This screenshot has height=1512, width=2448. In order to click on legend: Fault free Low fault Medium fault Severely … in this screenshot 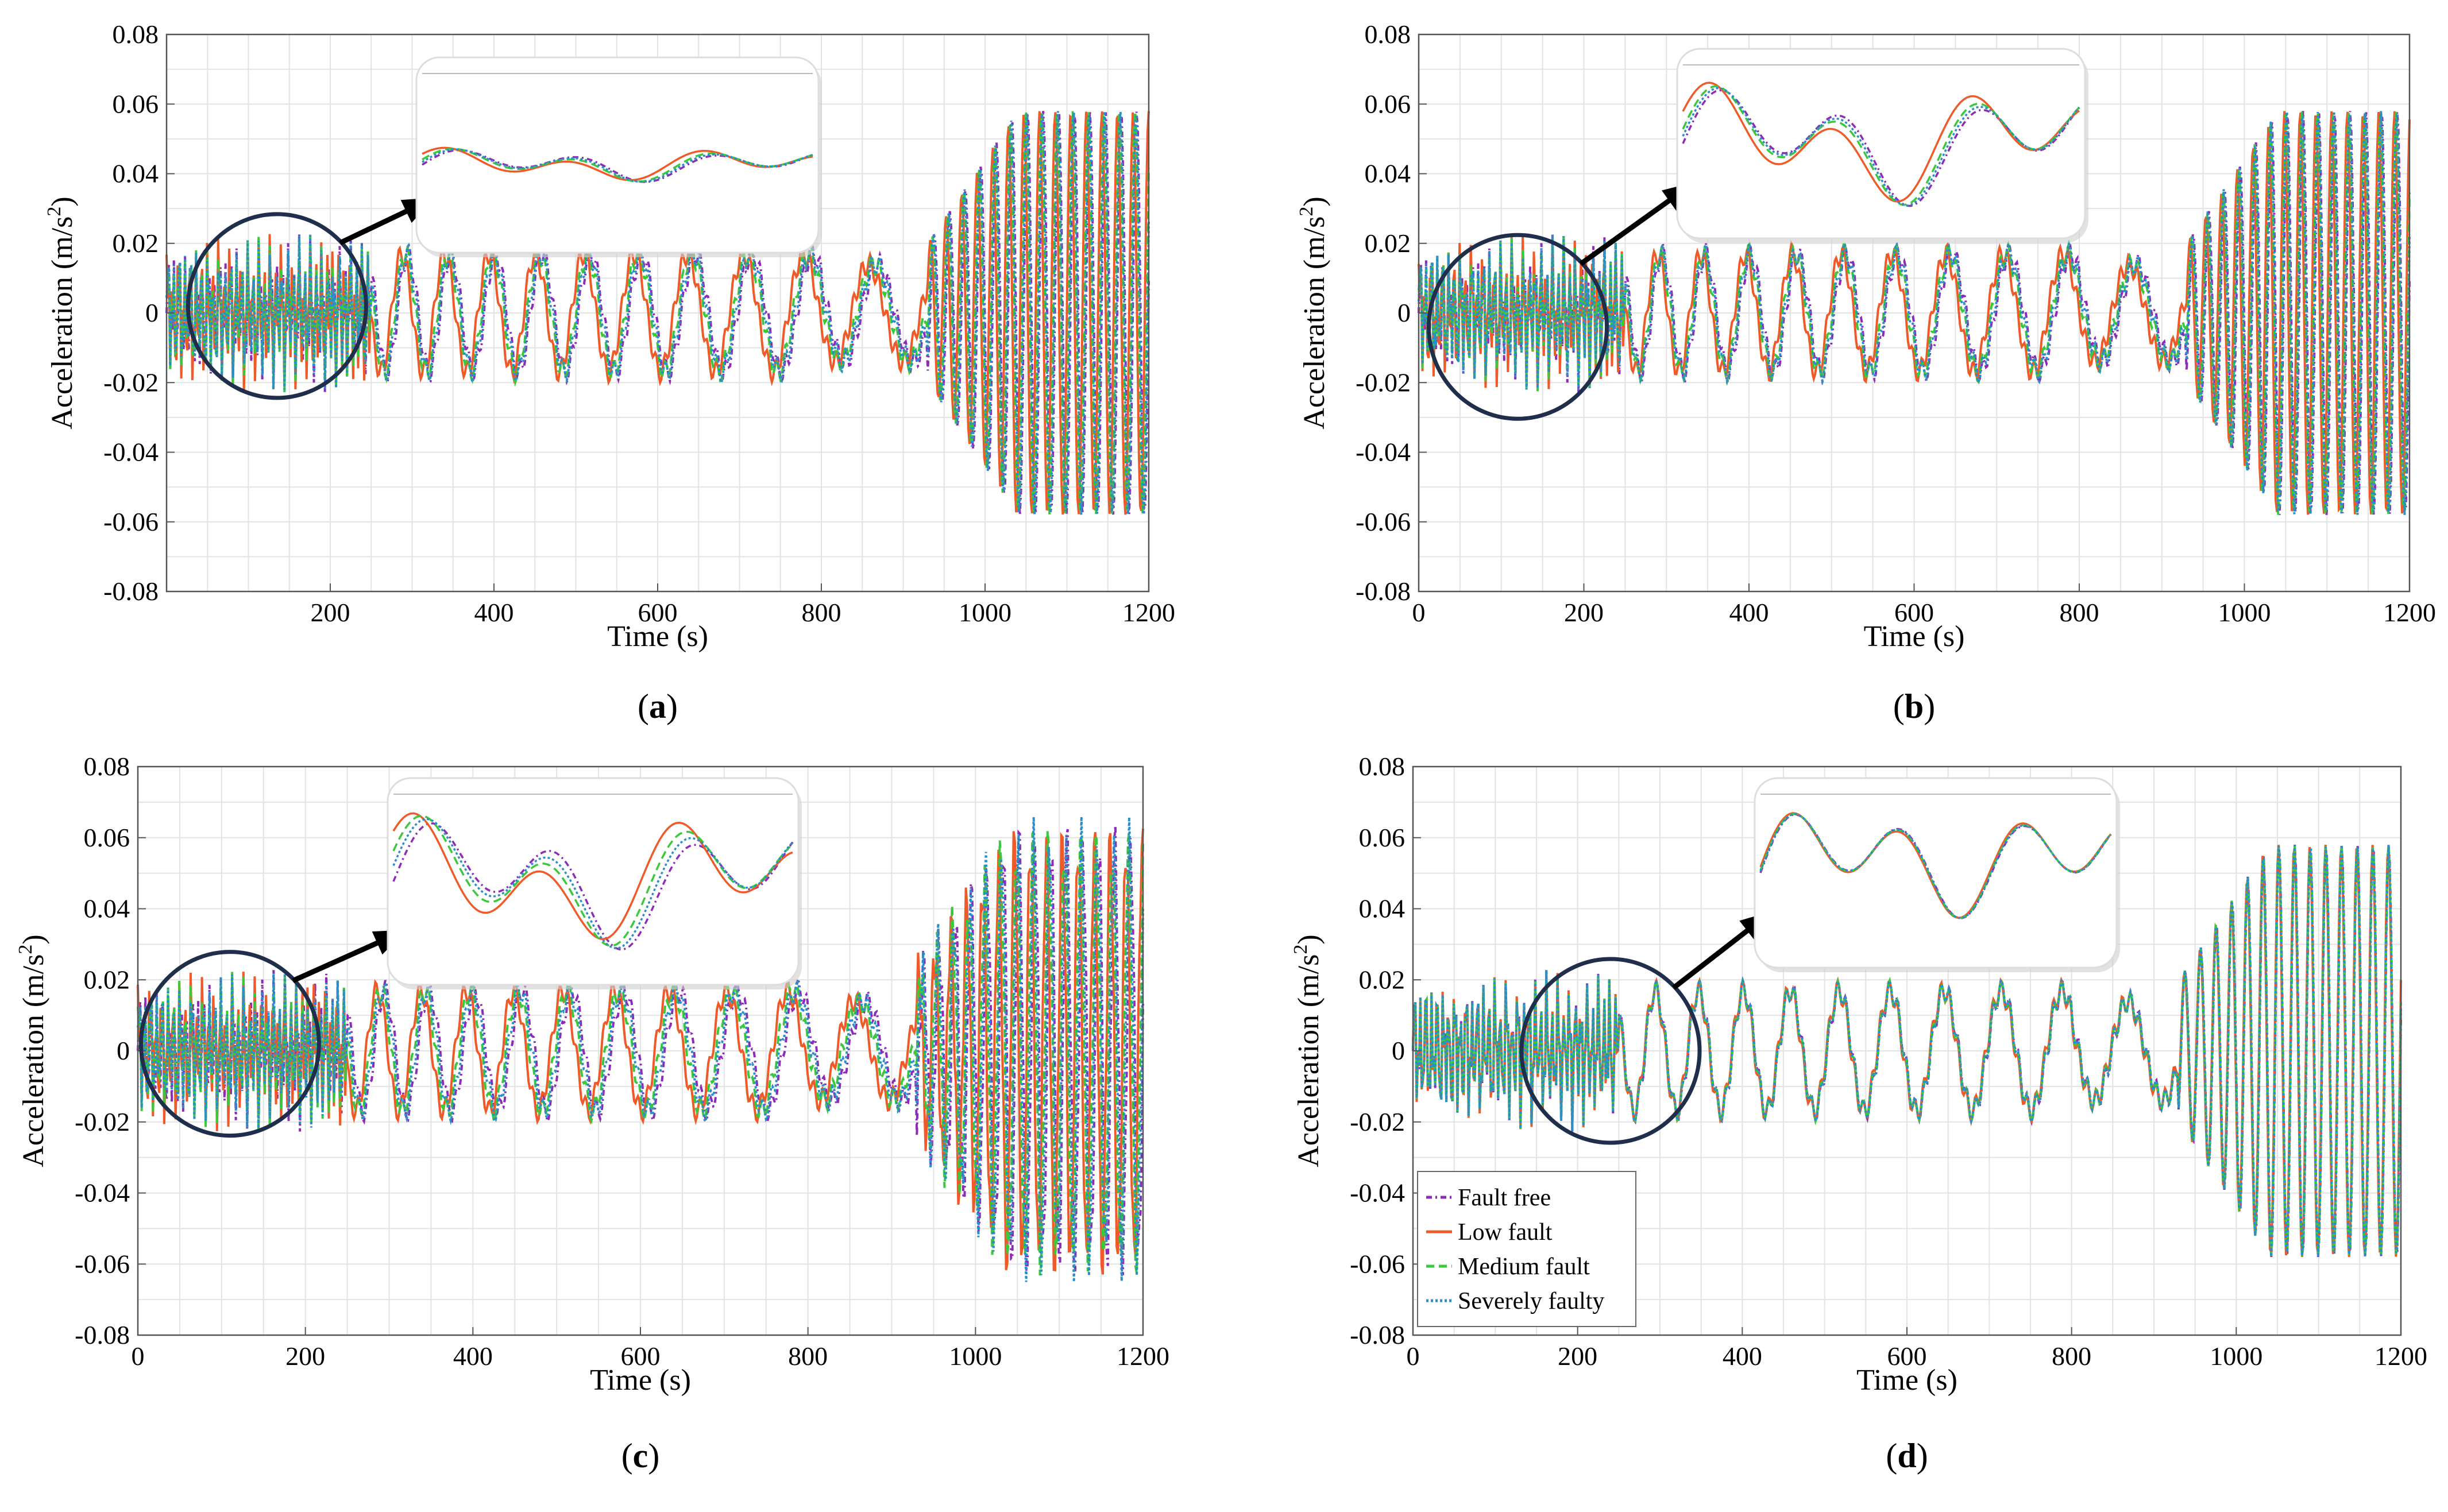, I will do `click(1527, 1249)`.